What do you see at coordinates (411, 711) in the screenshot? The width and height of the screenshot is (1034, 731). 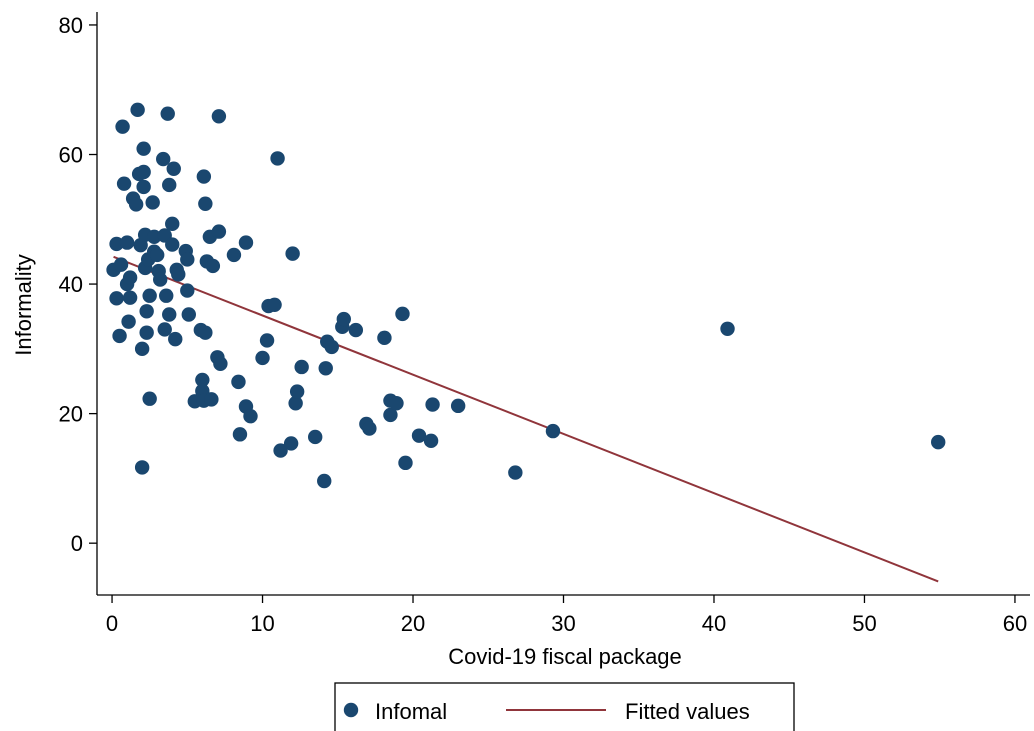 I see `legend-label-infomal: Infomal` at bounding box center [411, 711].